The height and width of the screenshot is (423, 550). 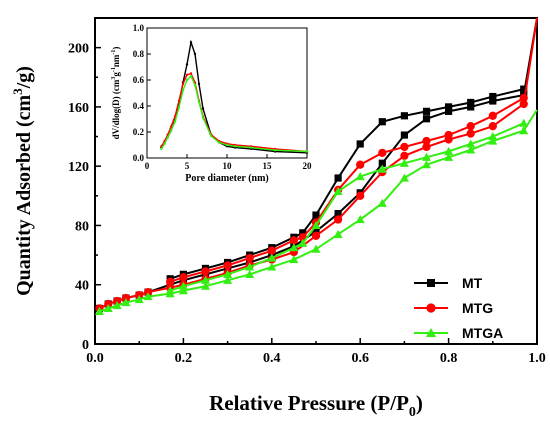 I want to click on y-tick-label: 120, so click(x=78, y=167).